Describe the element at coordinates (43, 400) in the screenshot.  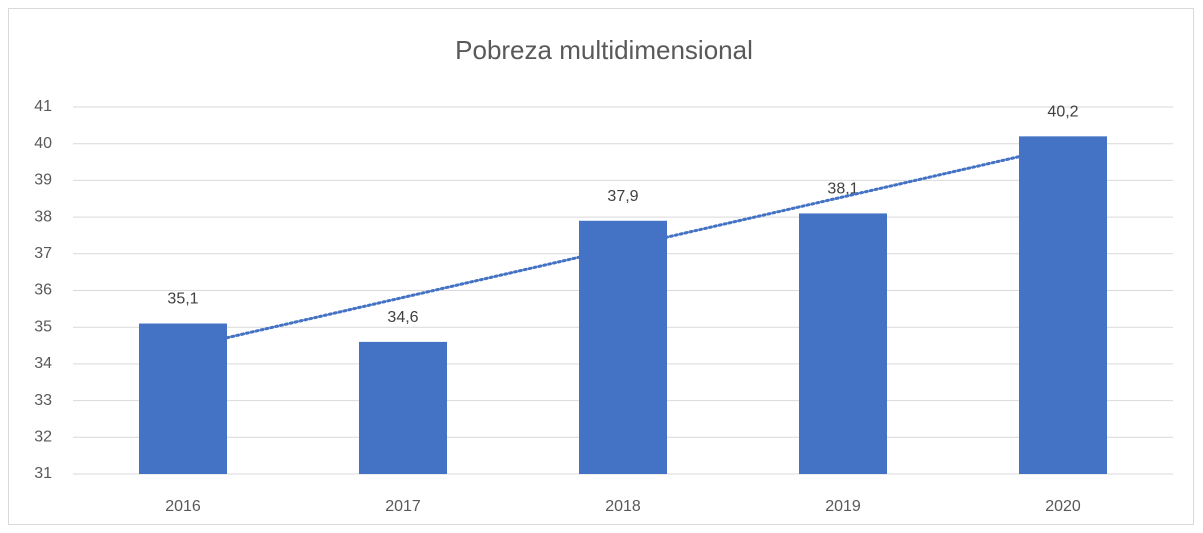
I see `y-tick-label: 33` at that location.